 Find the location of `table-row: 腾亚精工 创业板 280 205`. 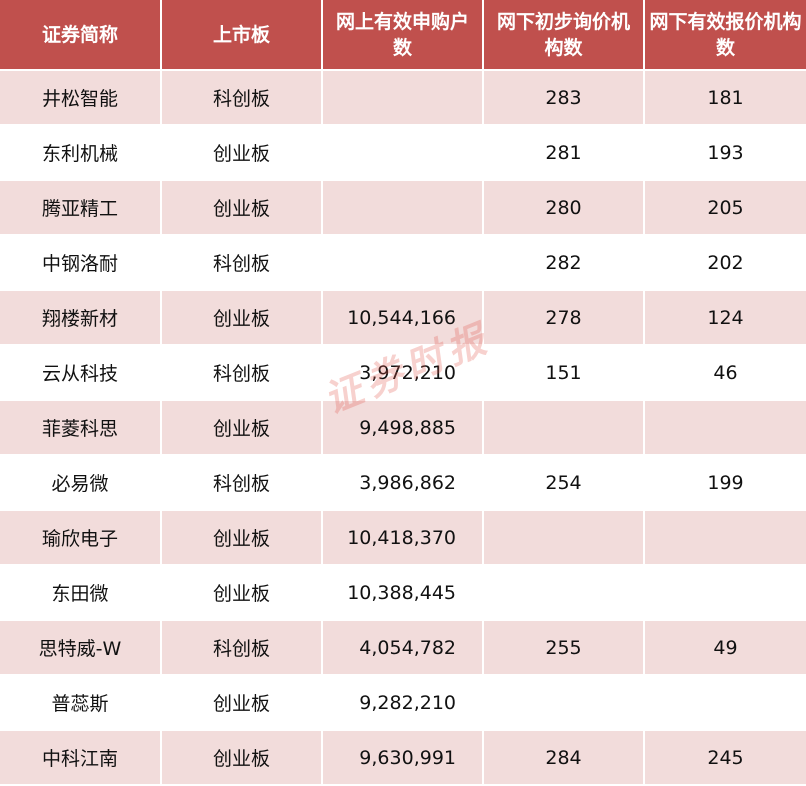

table-row: 腾亚精工 创业板 280 205 is located at coordinates (403, 208).